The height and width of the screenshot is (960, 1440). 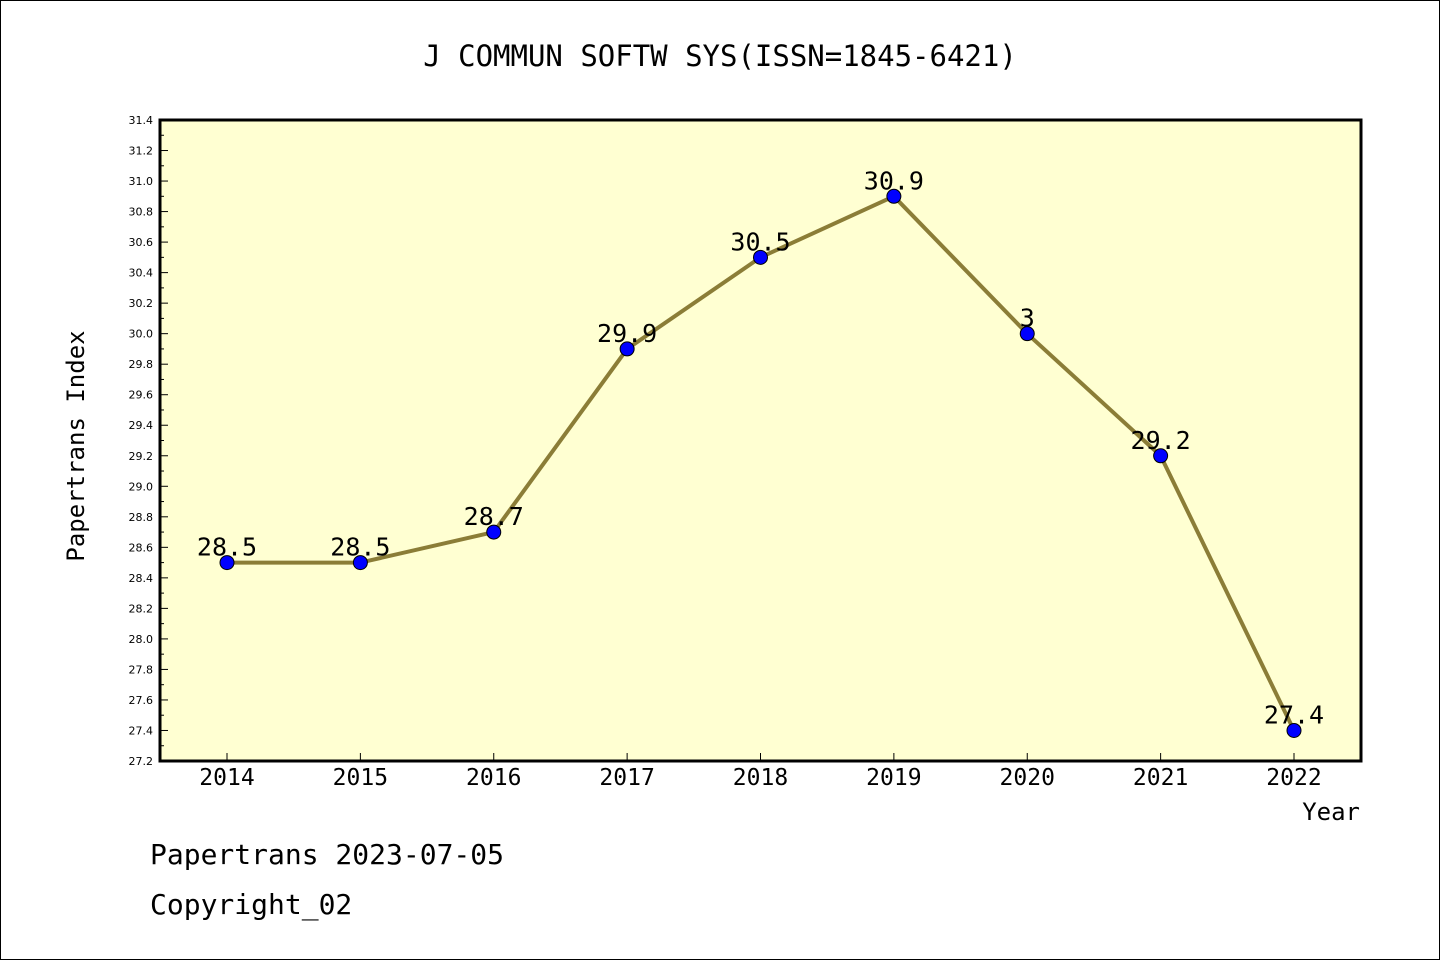 I want to click on y-tick-label: 30.0, so click(x=141, y=334).